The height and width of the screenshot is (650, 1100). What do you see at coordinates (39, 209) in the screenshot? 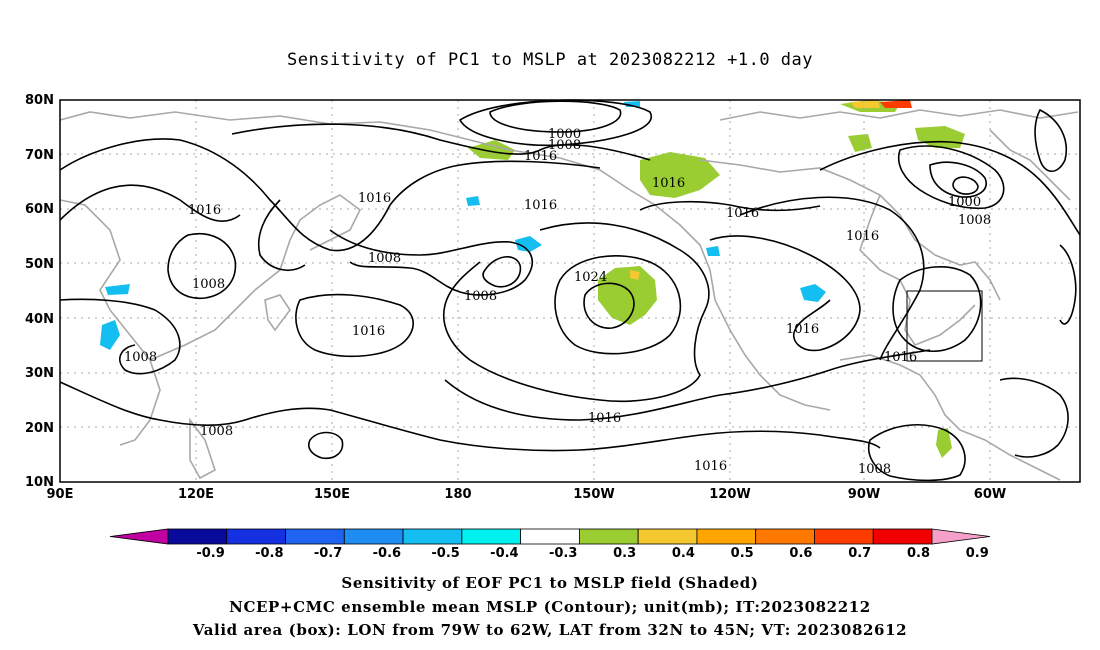
I see `lat-label: 60N` at bounding box center [39, 209].